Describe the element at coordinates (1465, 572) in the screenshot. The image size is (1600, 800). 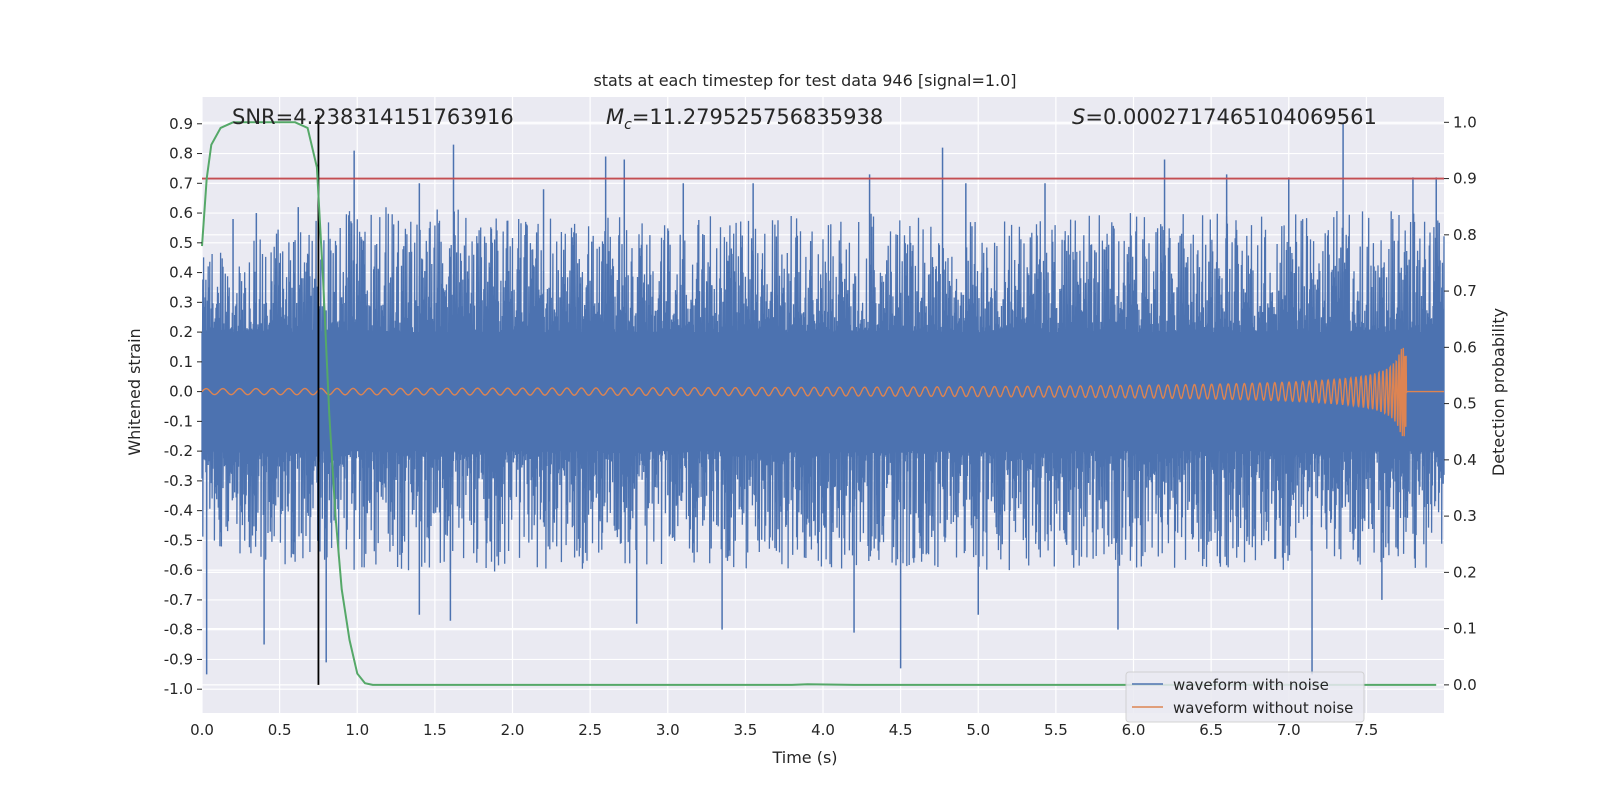
I see `y-tick-label-right: 0.2` at that location.